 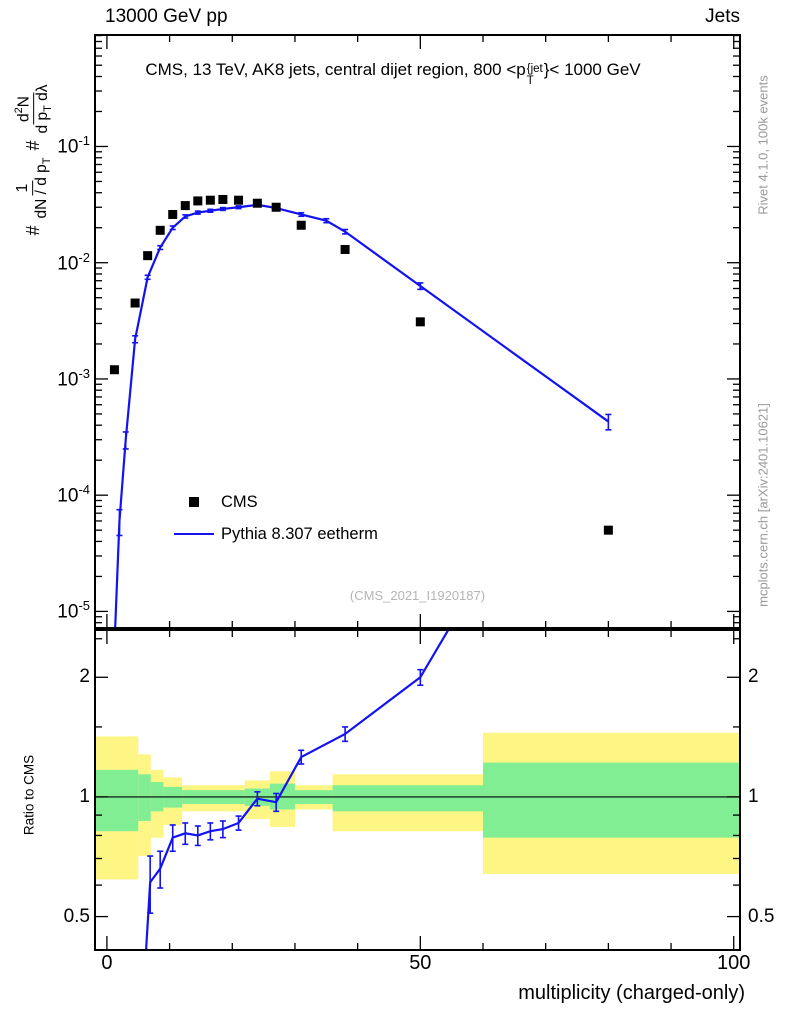 I want to click on ylabel-hash-2: #, so click(x=33, y=145).